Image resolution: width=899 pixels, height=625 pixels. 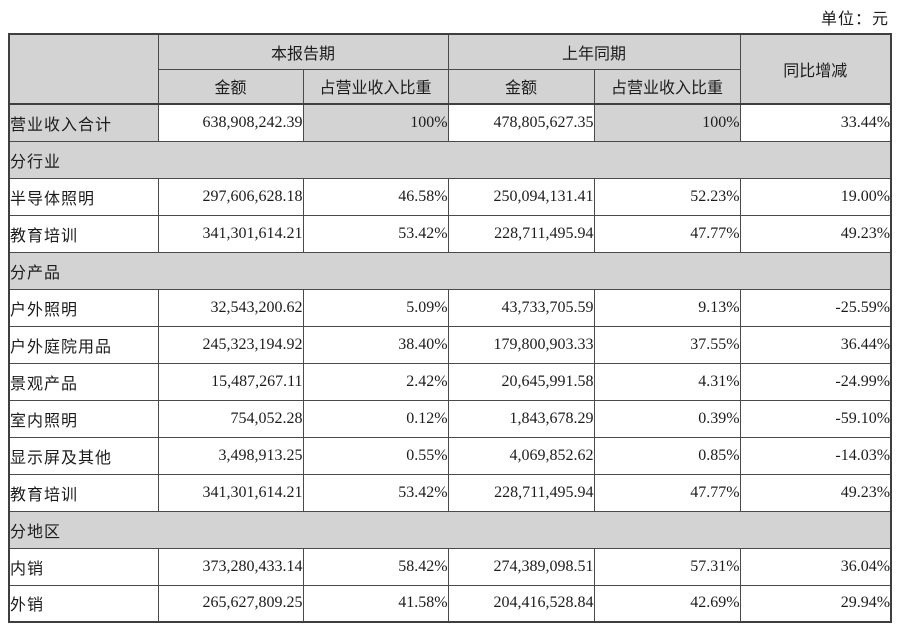 What do you see at coordinates (815, 307) in the screenshot?
I see `yoy-cell: -25.59%` at bounding box center [815, 307].